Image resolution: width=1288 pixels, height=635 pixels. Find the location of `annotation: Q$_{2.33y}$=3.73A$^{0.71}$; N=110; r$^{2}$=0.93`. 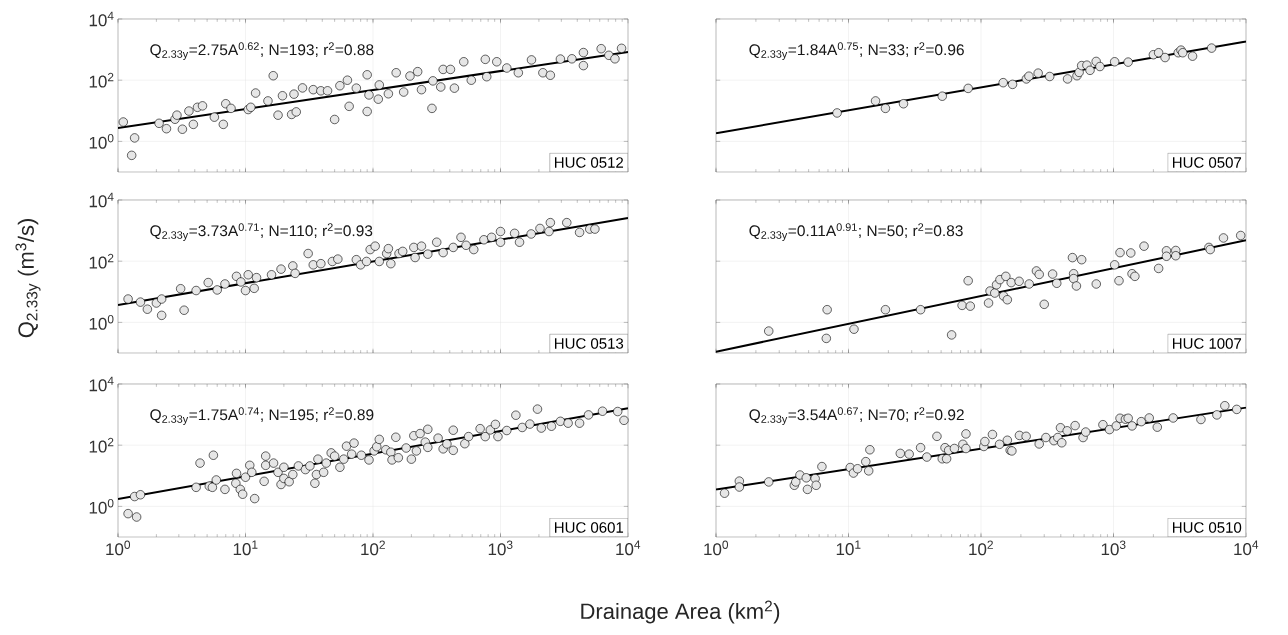

annotation: Q$_{2.33y}$=3.73A$^{0.71}$; N=110; r$^{2}$=0.93 is located at coordinates (261, 232).